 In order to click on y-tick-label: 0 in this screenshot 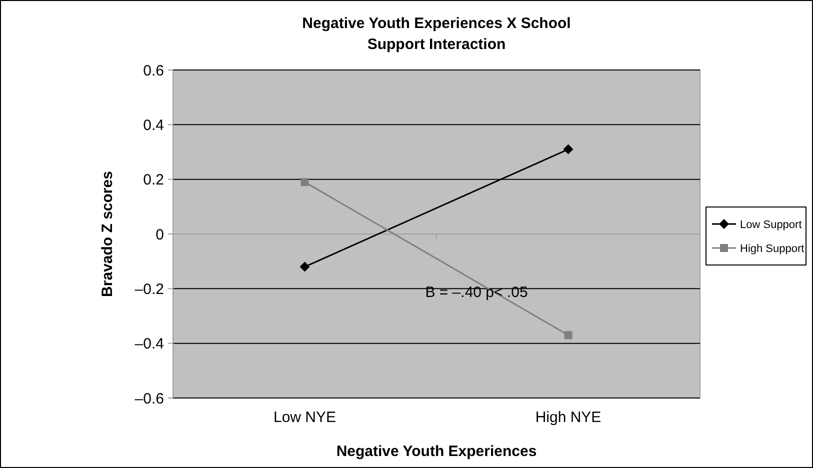, I will do `click(160, 235)`.